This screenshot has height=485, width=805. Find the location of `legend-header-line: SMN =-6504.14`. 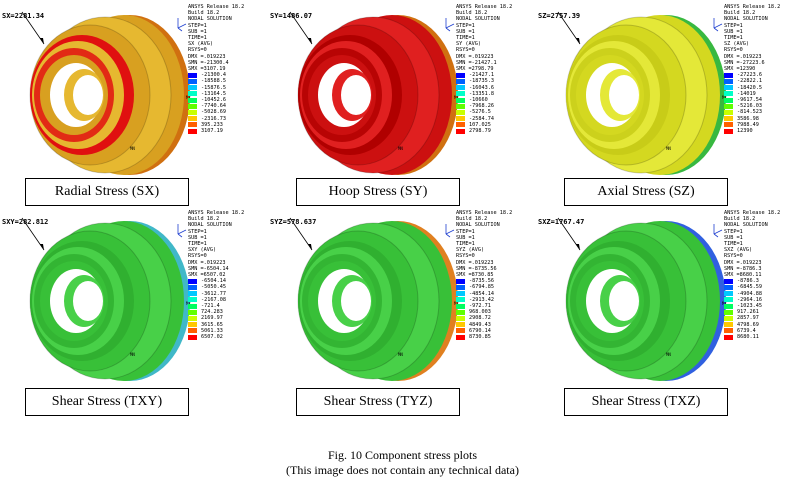

legend-header-line: SMN =-6504.14 is located at coordinates (208, 268).